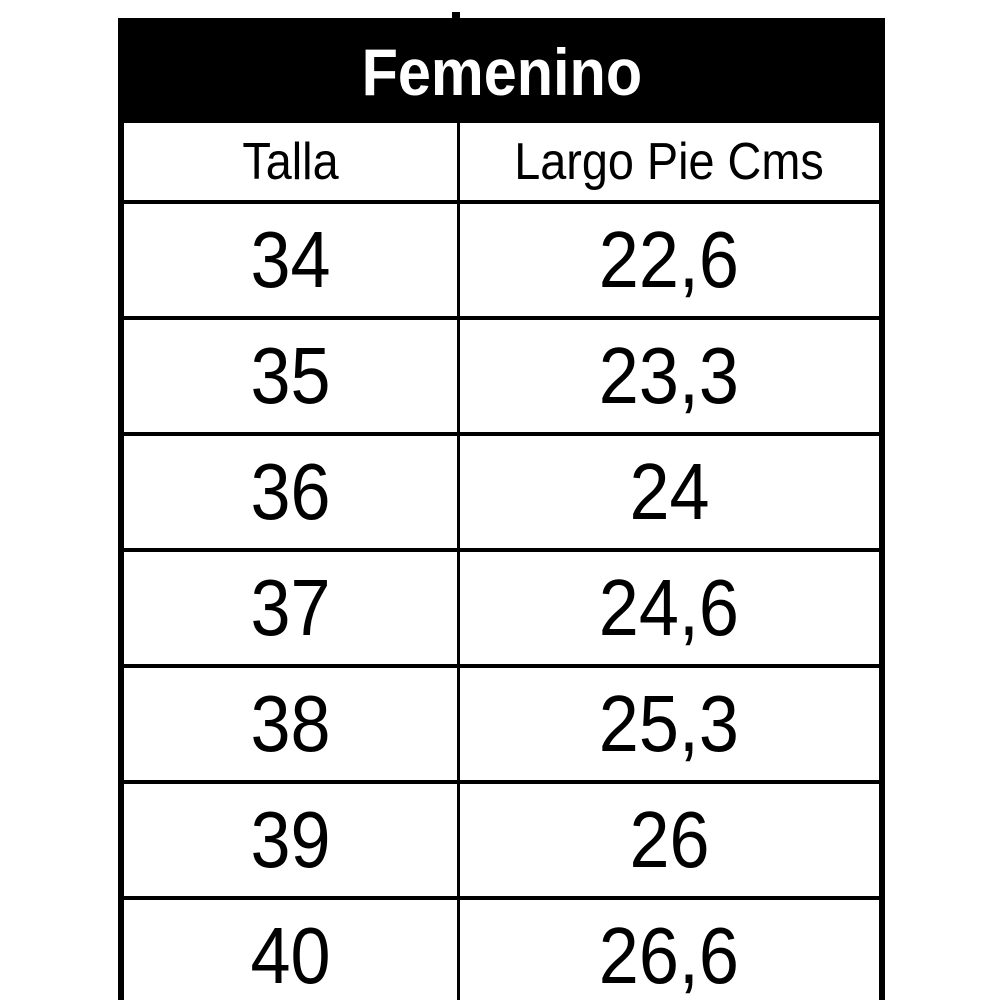  I want to click on size-cell: 34, so click(289, 260).